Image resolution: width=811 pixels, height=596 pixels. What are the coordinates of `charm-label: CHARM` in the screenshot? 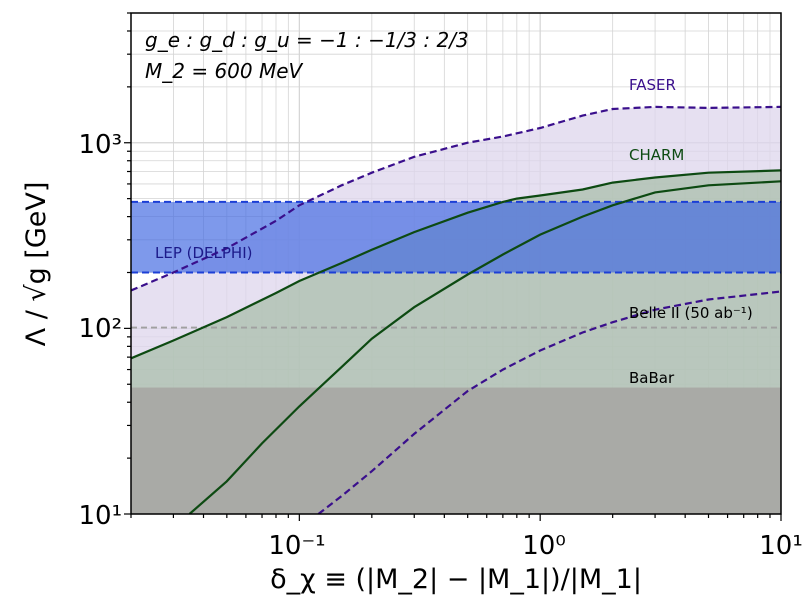 It's located at (656, 155).